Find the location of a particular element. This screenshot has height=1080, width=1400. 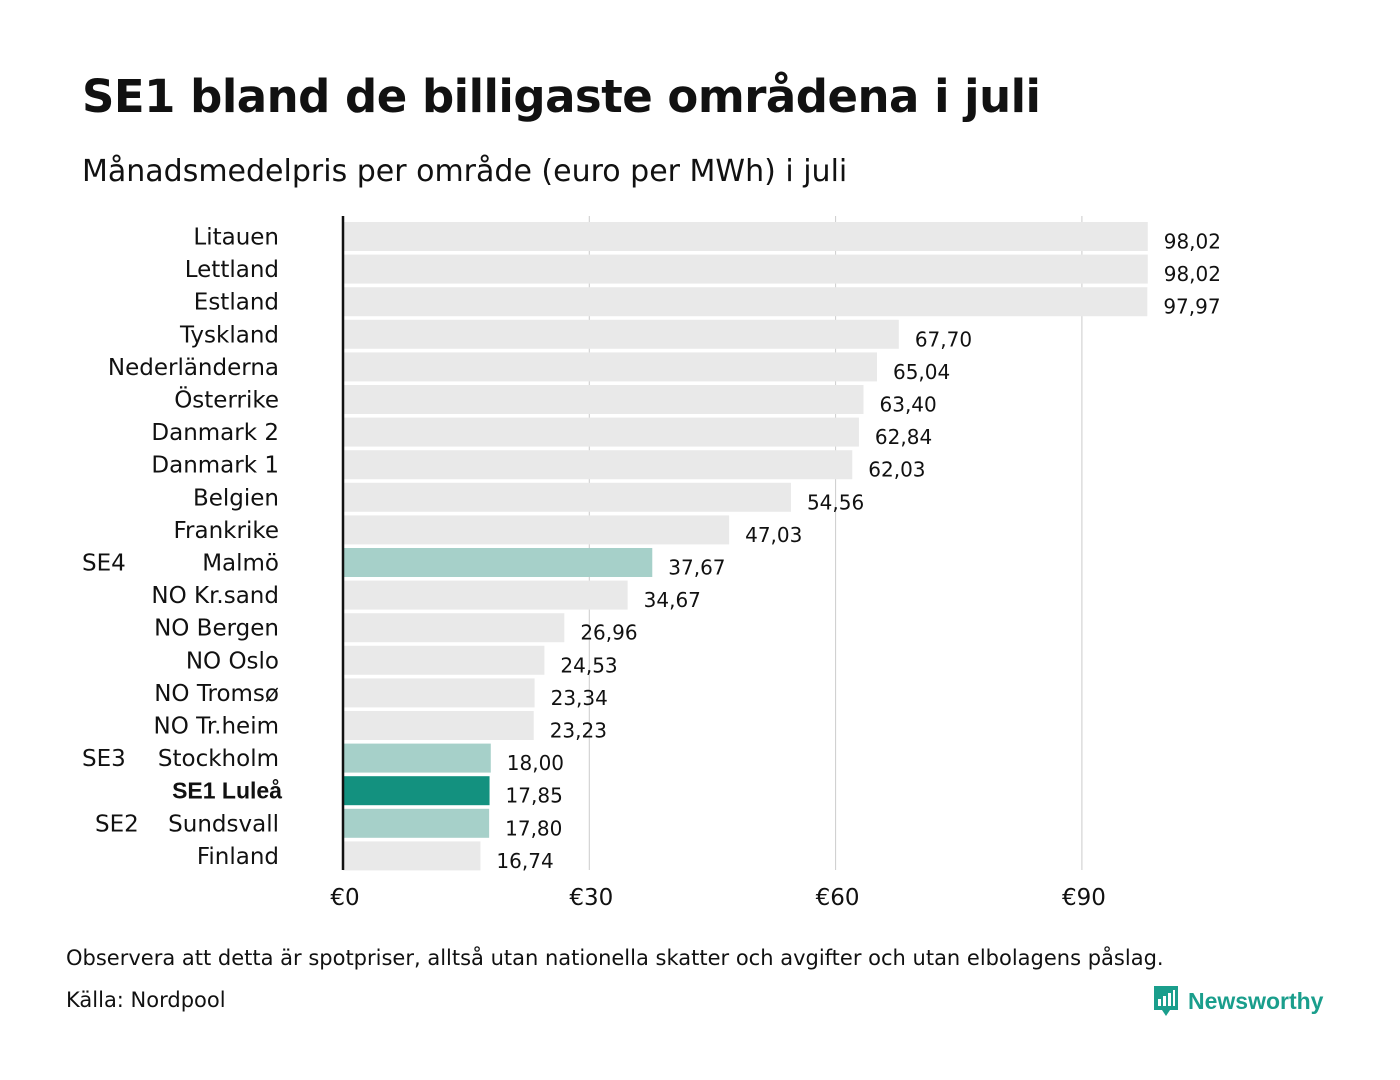

category-label: Lettland is located at coordinates (232, 270).